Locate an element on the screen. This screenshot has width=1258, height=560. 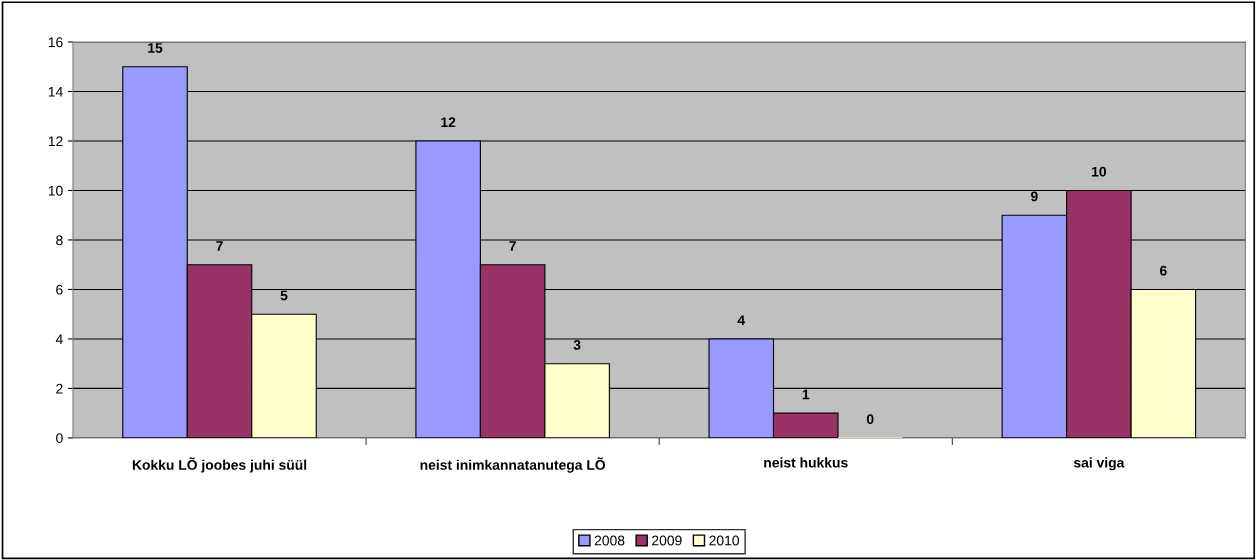
legend-label: 2008 is located at coordinates (609, 540).